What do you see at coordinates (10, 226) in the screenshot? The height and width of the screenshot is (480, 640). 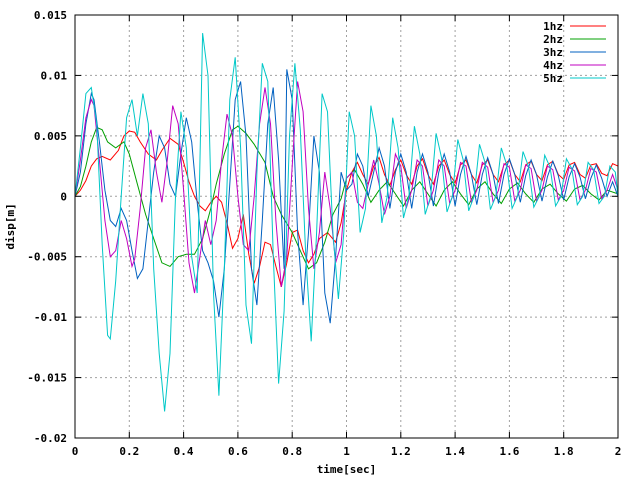 I see `y-axis-title: disp[m]` at bounding box center [10, 226].